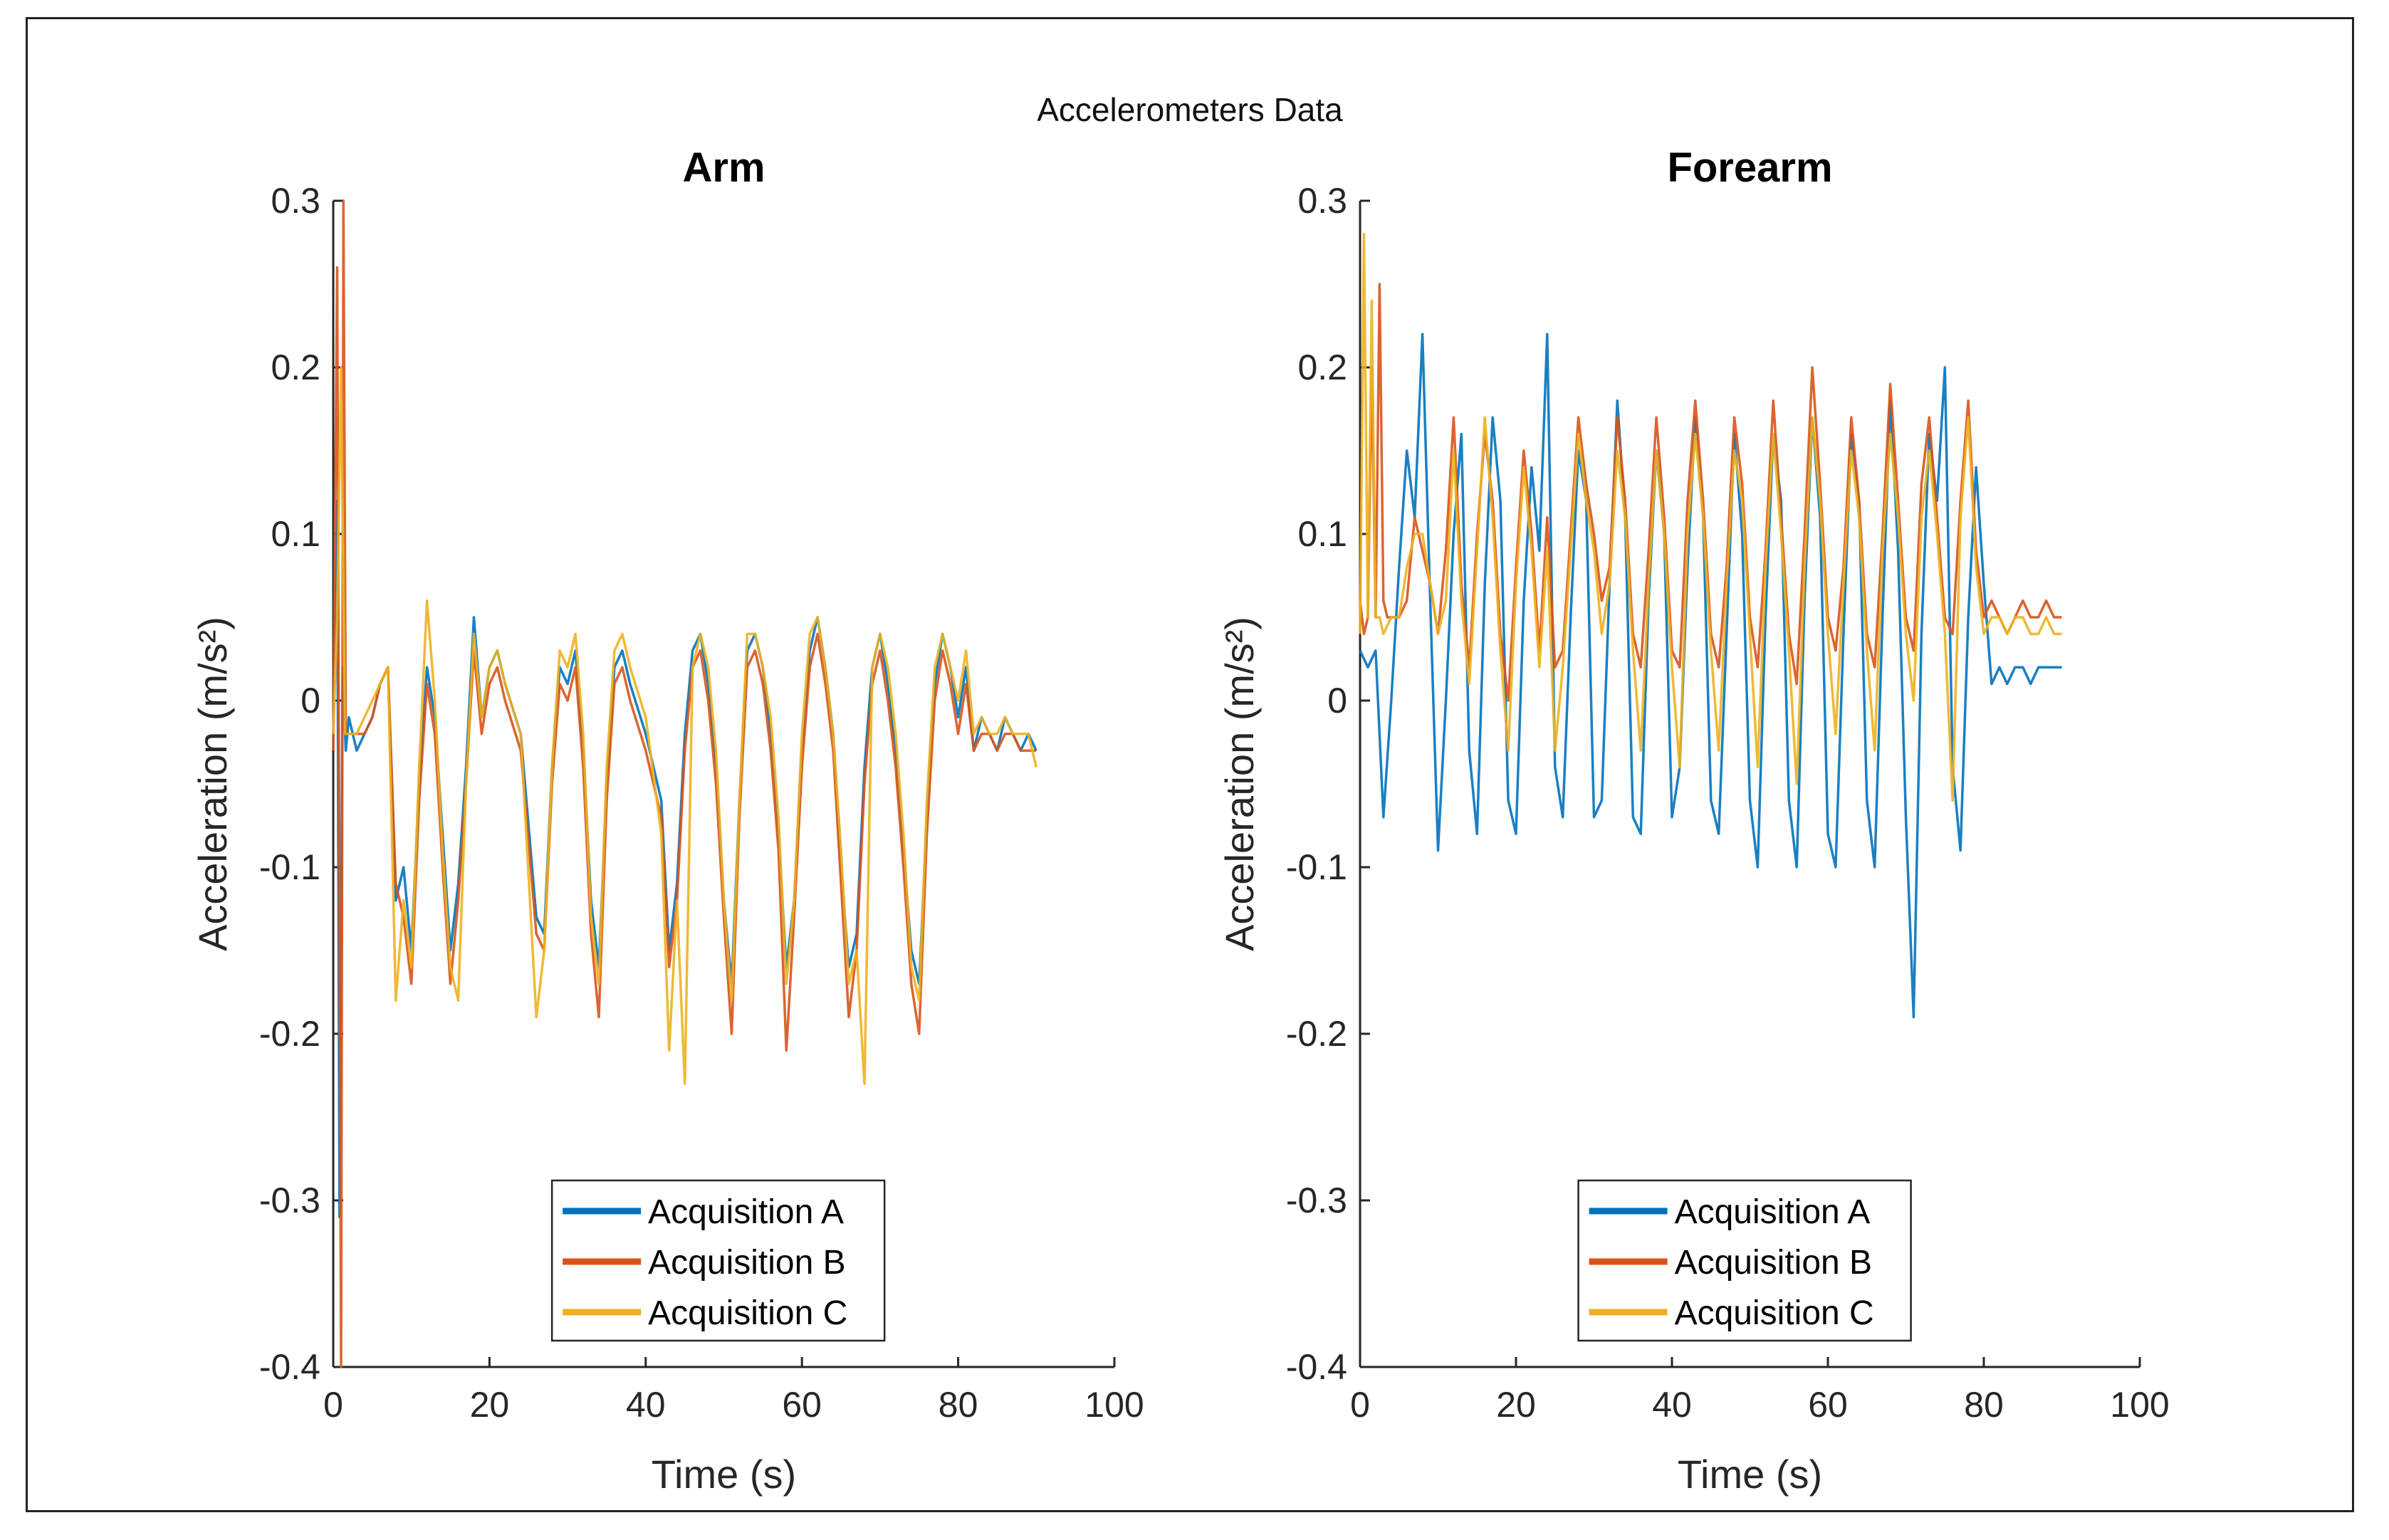  Describe the element at coordinates (1190, 109) in the screenshot. I see `figure-title: Accelerometers Data` at that location.